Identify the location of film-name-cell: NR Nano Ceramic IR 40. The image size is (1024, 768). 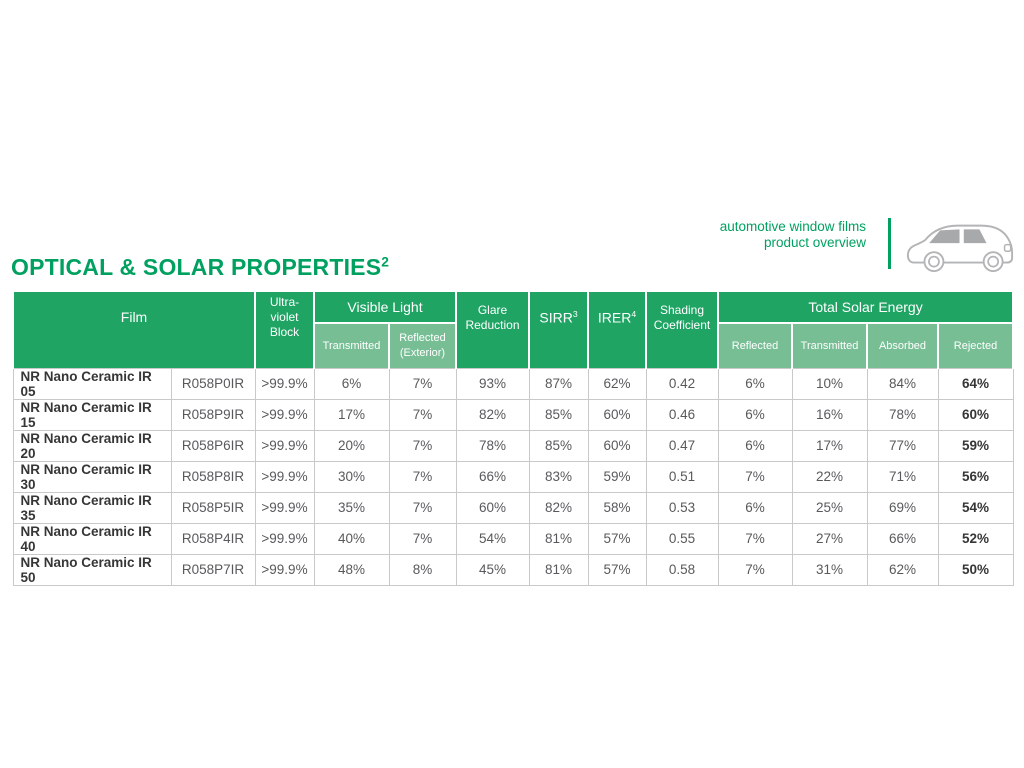
(92, 538).